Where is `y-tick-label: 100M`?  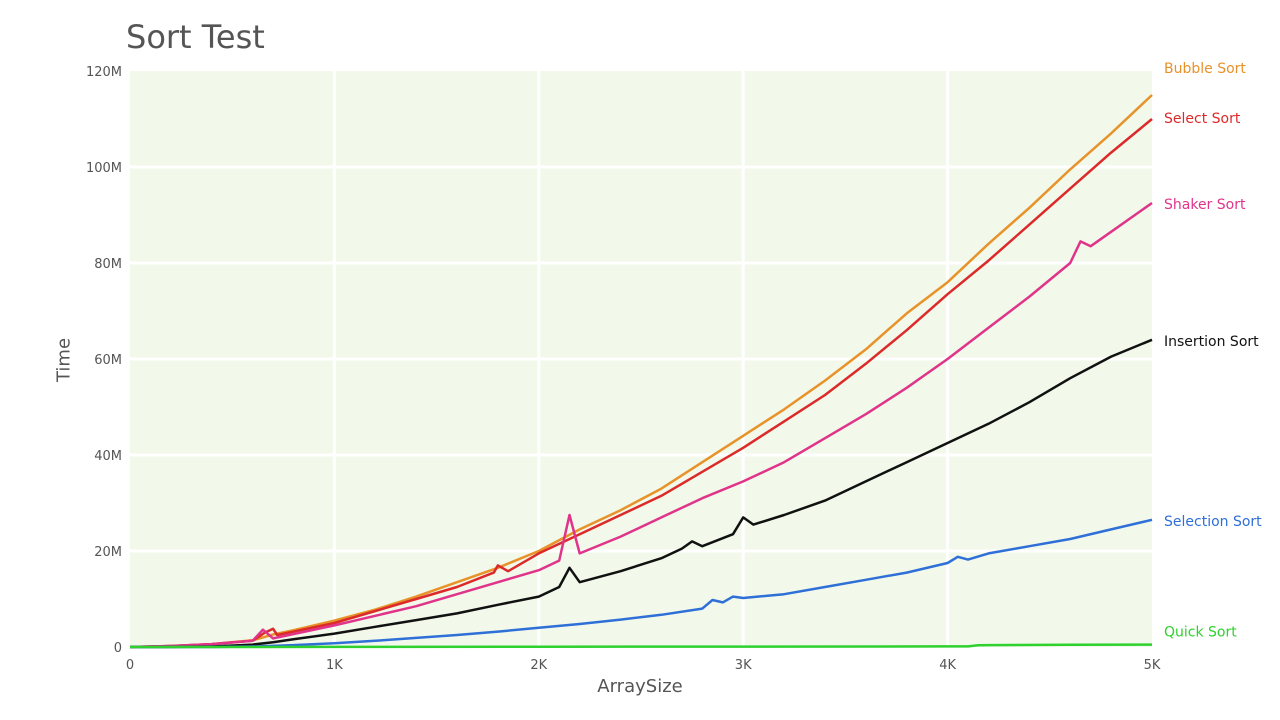
y-tick-label: 100M is located at coordinates (104, 168).